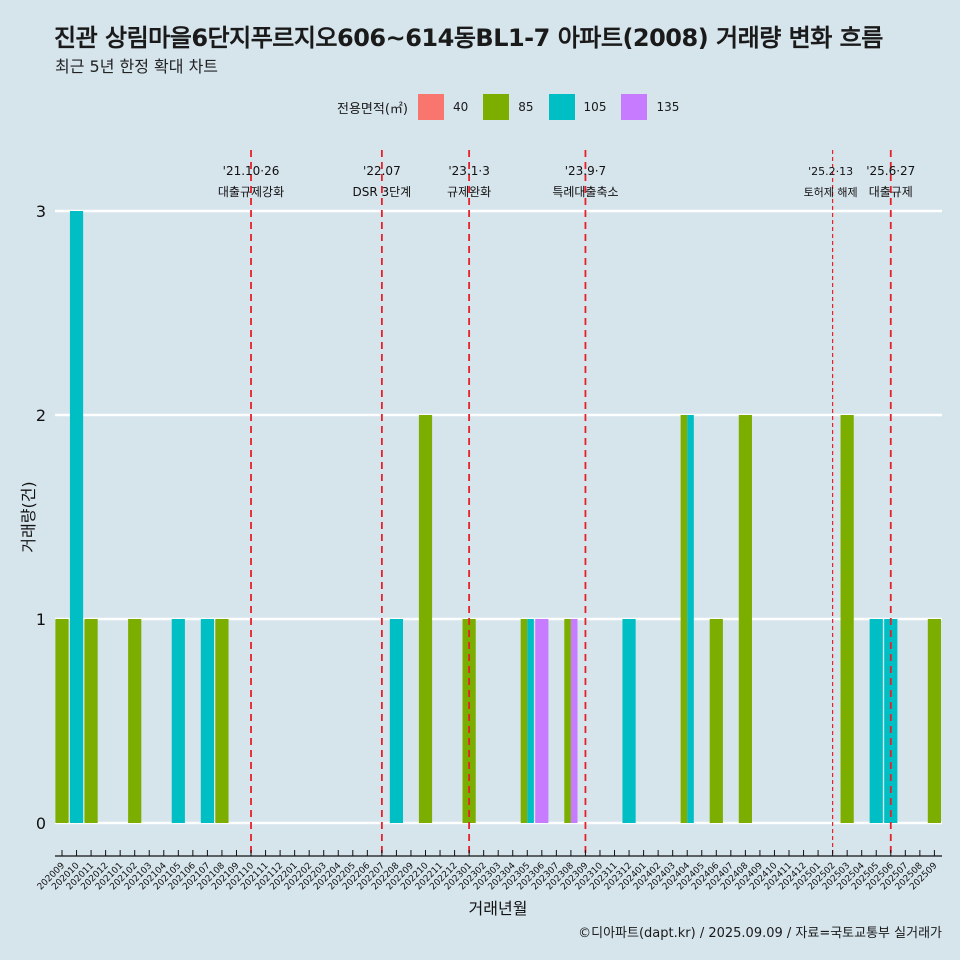 The height and width of the screenshot is (960, 960). Describe the element at coordinates (41, 619) in the screenshot. I see `y-tick-label: 1` at that location.